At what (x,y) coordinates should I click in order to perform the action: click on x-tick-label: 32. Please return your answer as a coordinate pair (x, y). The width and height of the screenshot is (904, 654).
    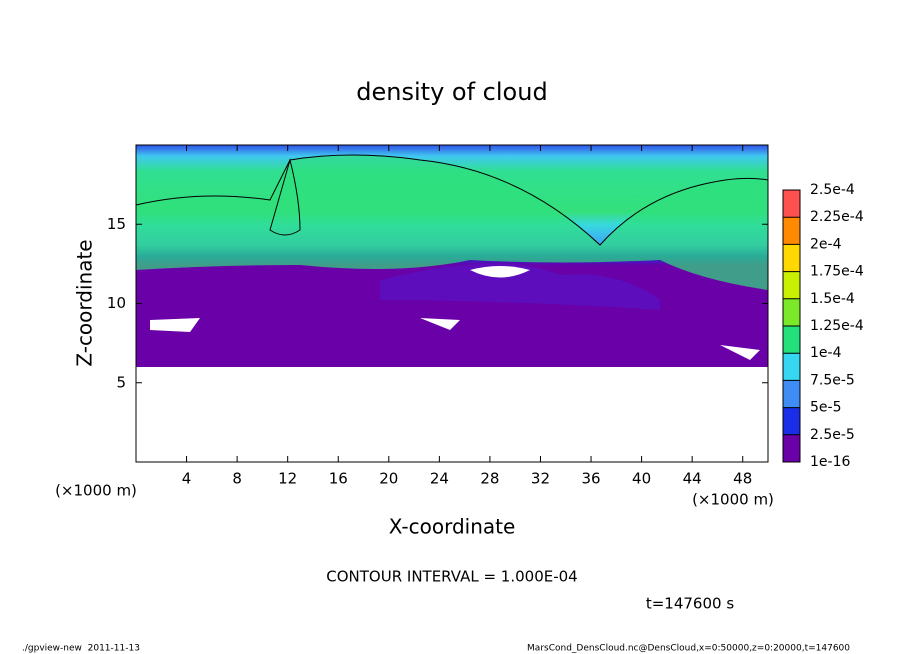
    Looking at the image, I should click on (540, 479).